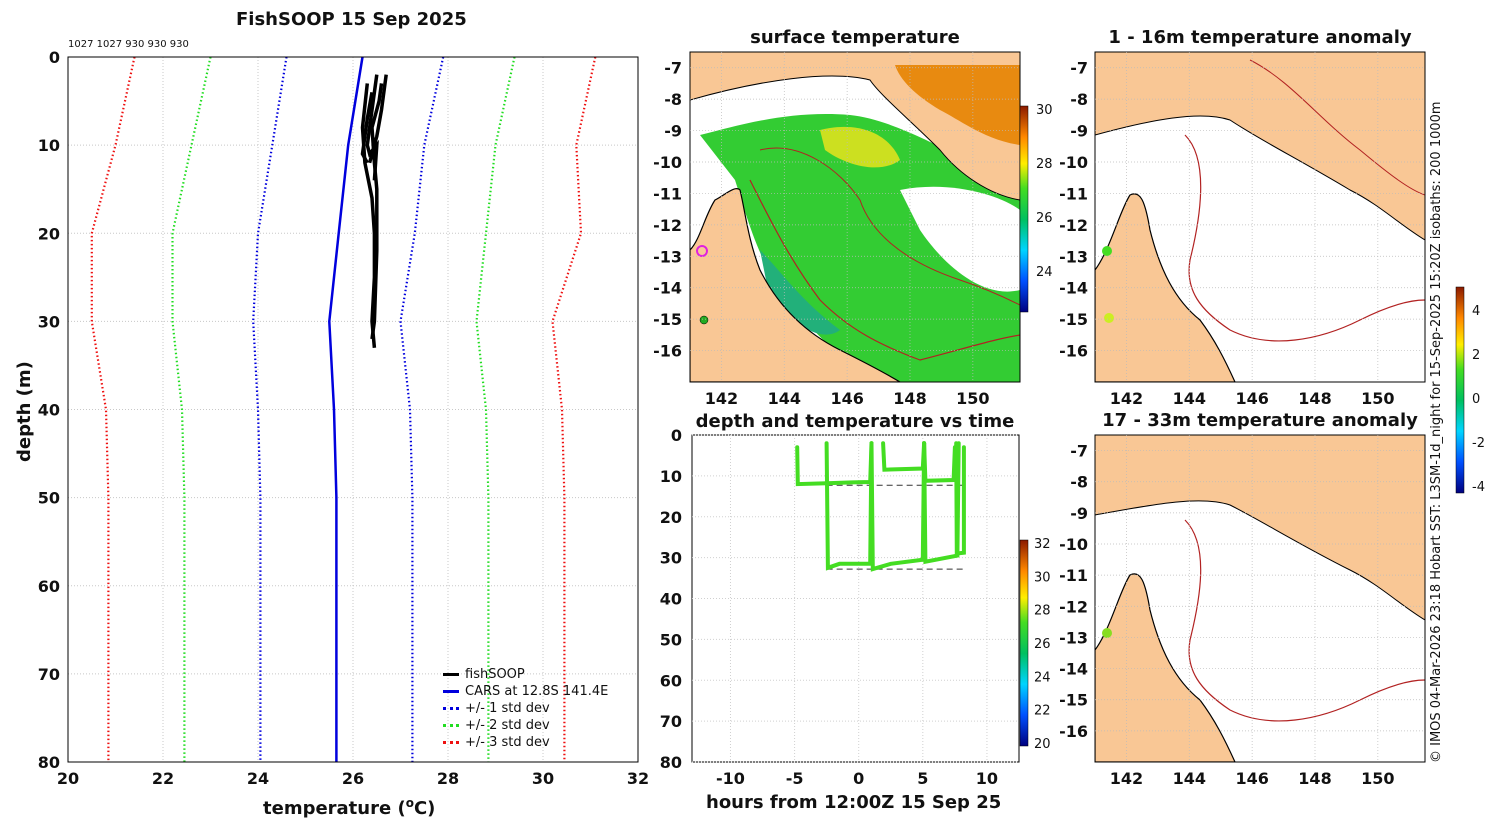 Image resolution: width=1500 pixels, height=820 pixels. Describe the element at coordinates (49, 586) in the screenshot. I see `profile-ytick: 60` at that location.